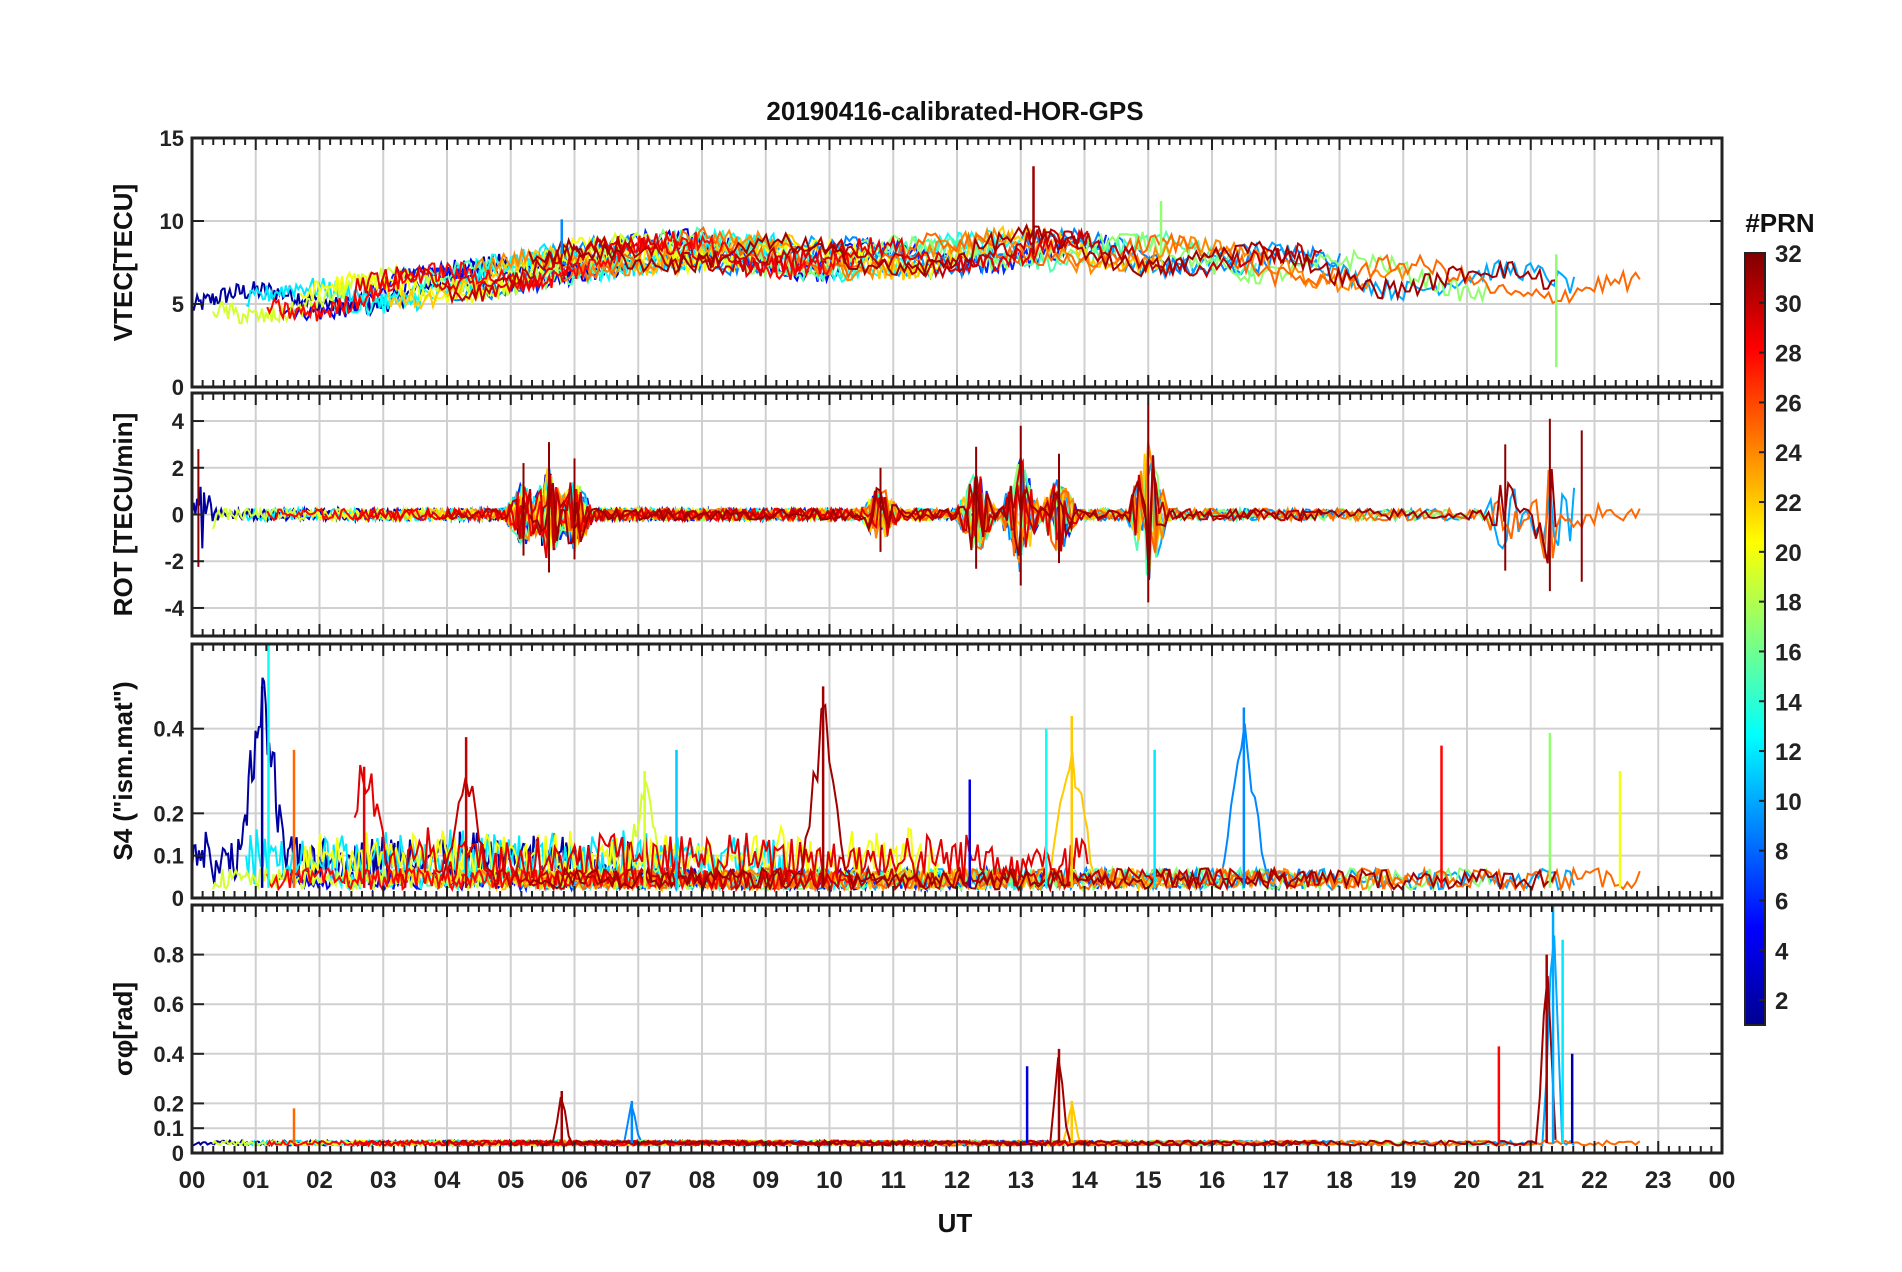 The image size is (1902, 1272). What do you see at coordinates (893, 1180) in the screenshot?
I see `x-tick-label: 11` at bounding box center [893, 1180].